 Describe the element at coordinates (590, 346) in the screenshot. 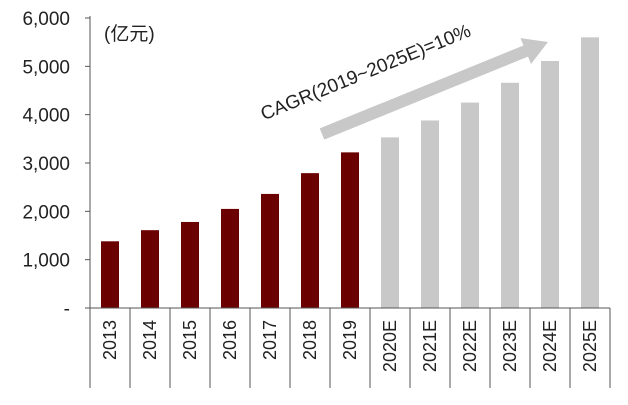

I see `x-tick-label: 2025E` at that location.